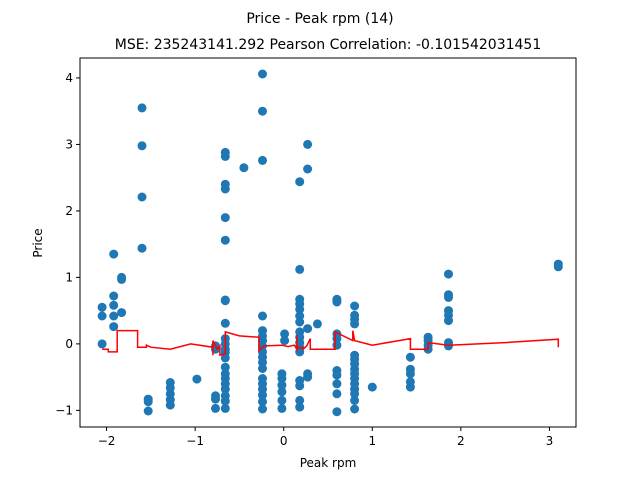 The image size is (640, 480). I want to click on x-tick-label: 2, so click(461, 441).